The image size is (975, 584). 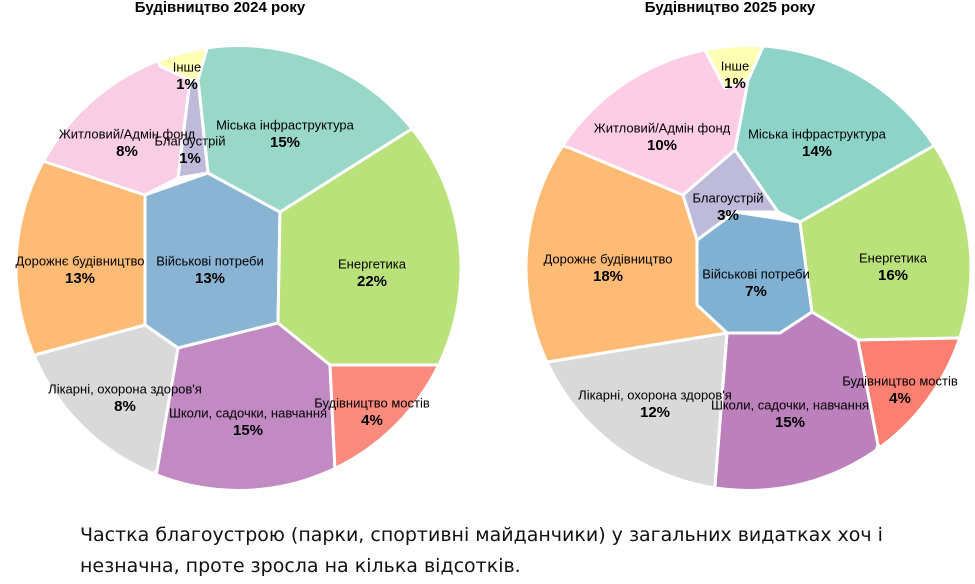 What do you see at coordinates (728, 215) in the screenshot?
I see `cell-value: 3%` at bounding box center [728, 215].